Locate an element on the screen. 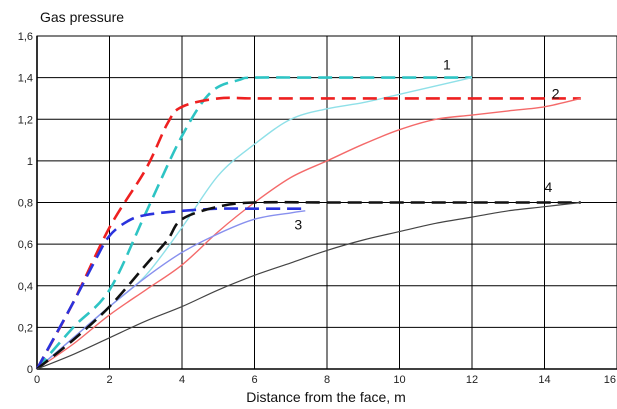  y-tick-label: 1,6 is located at coordinates (25, 37).